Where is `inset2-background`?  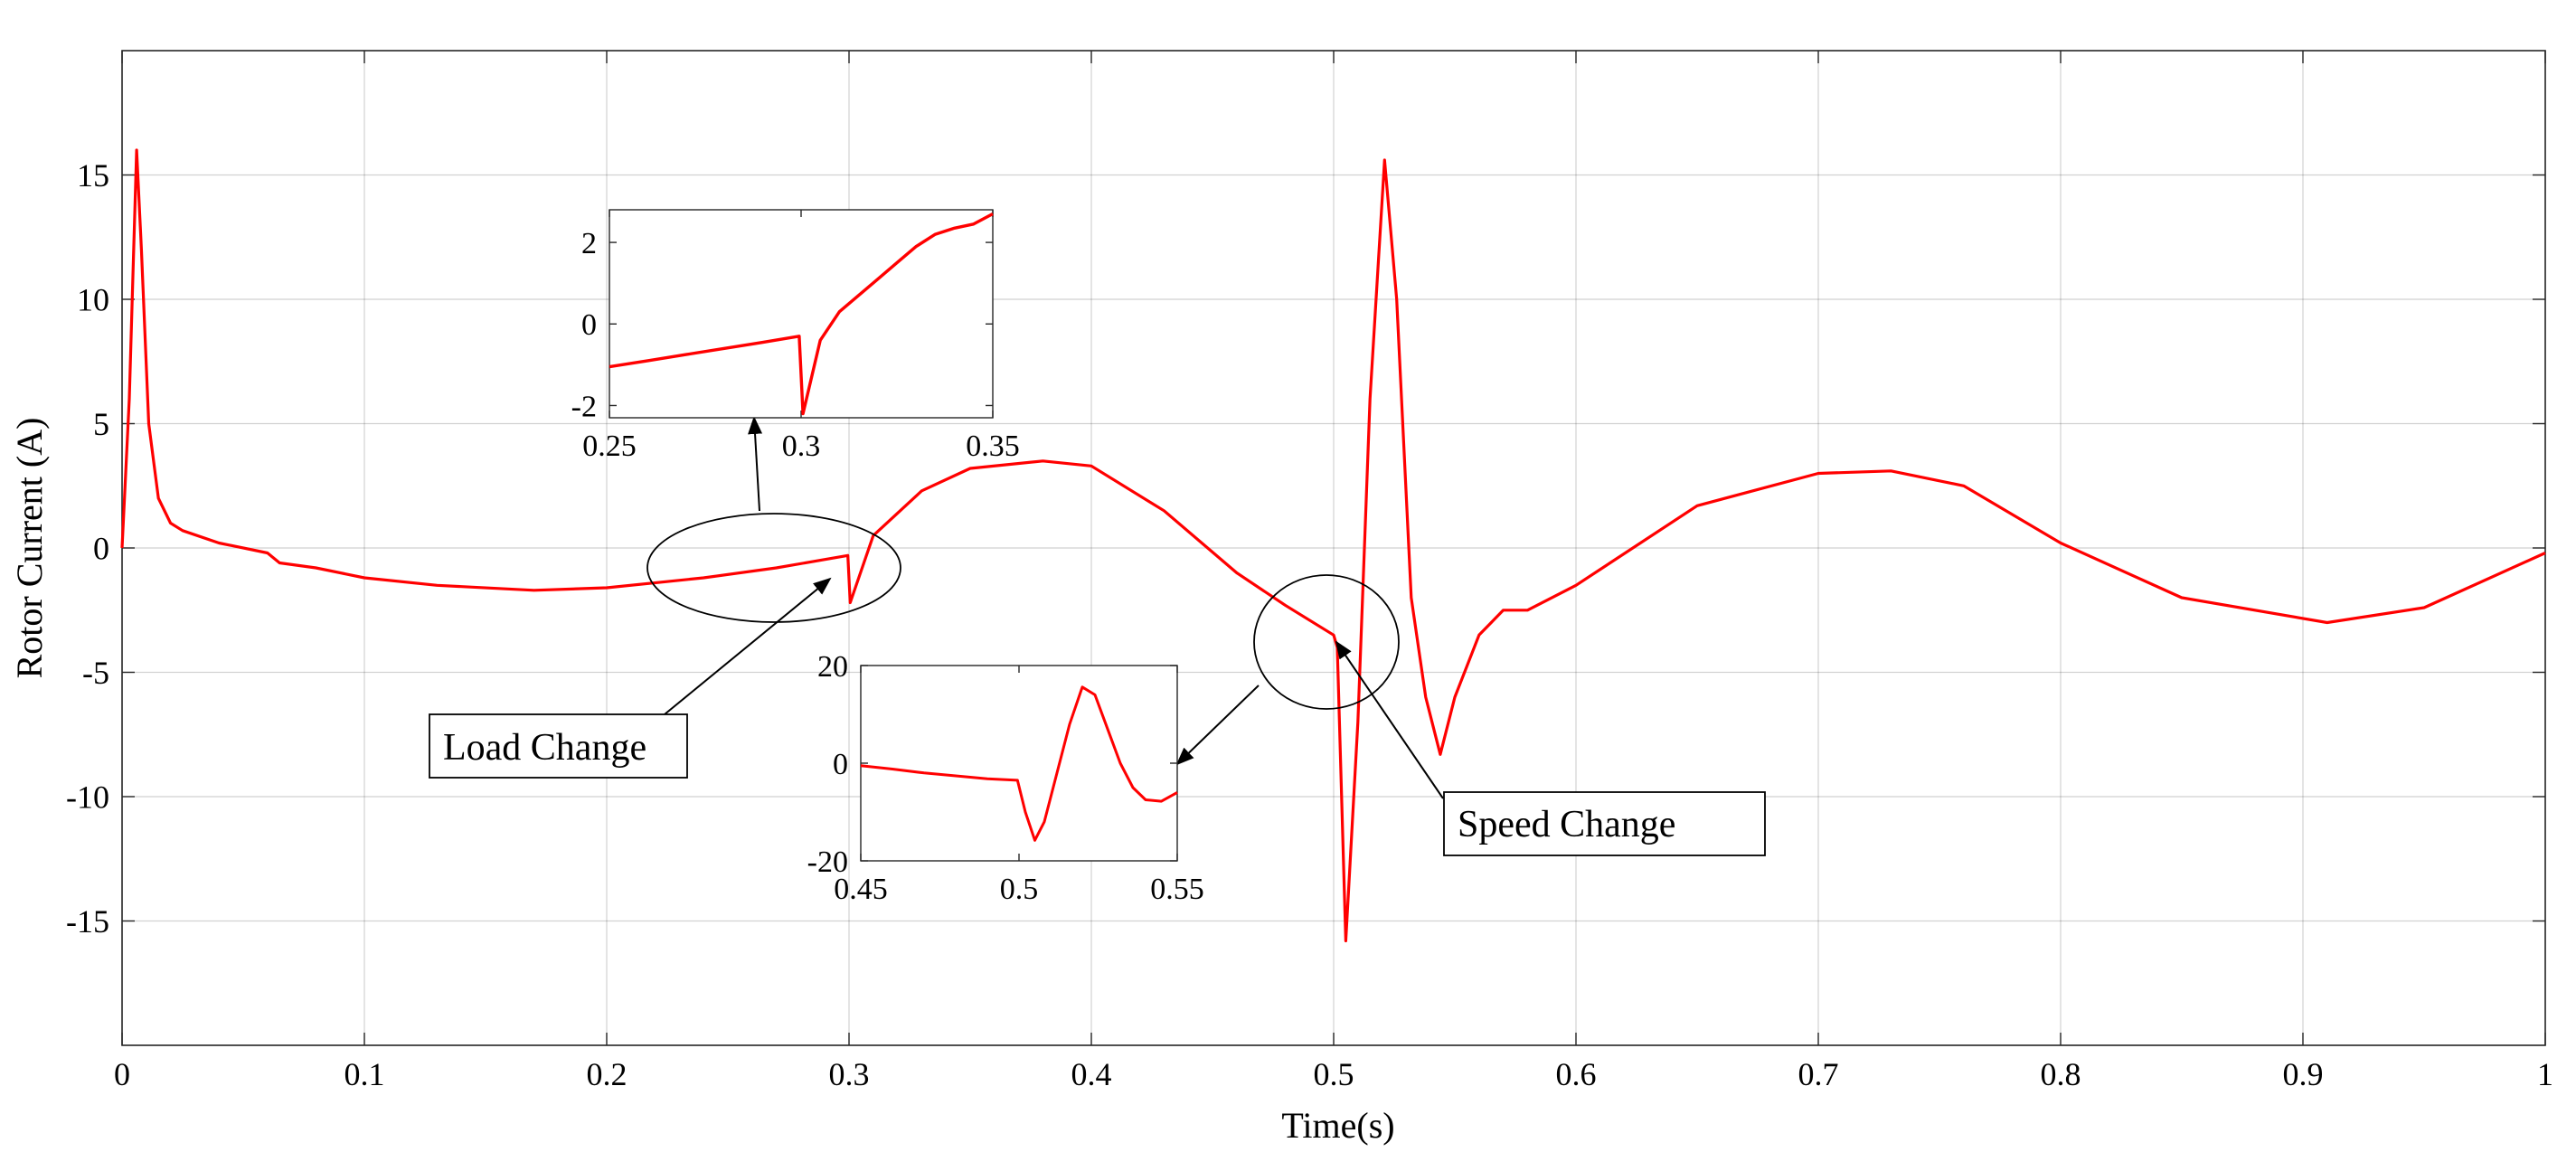 inset2-background is located at coordinates (1019, 763).